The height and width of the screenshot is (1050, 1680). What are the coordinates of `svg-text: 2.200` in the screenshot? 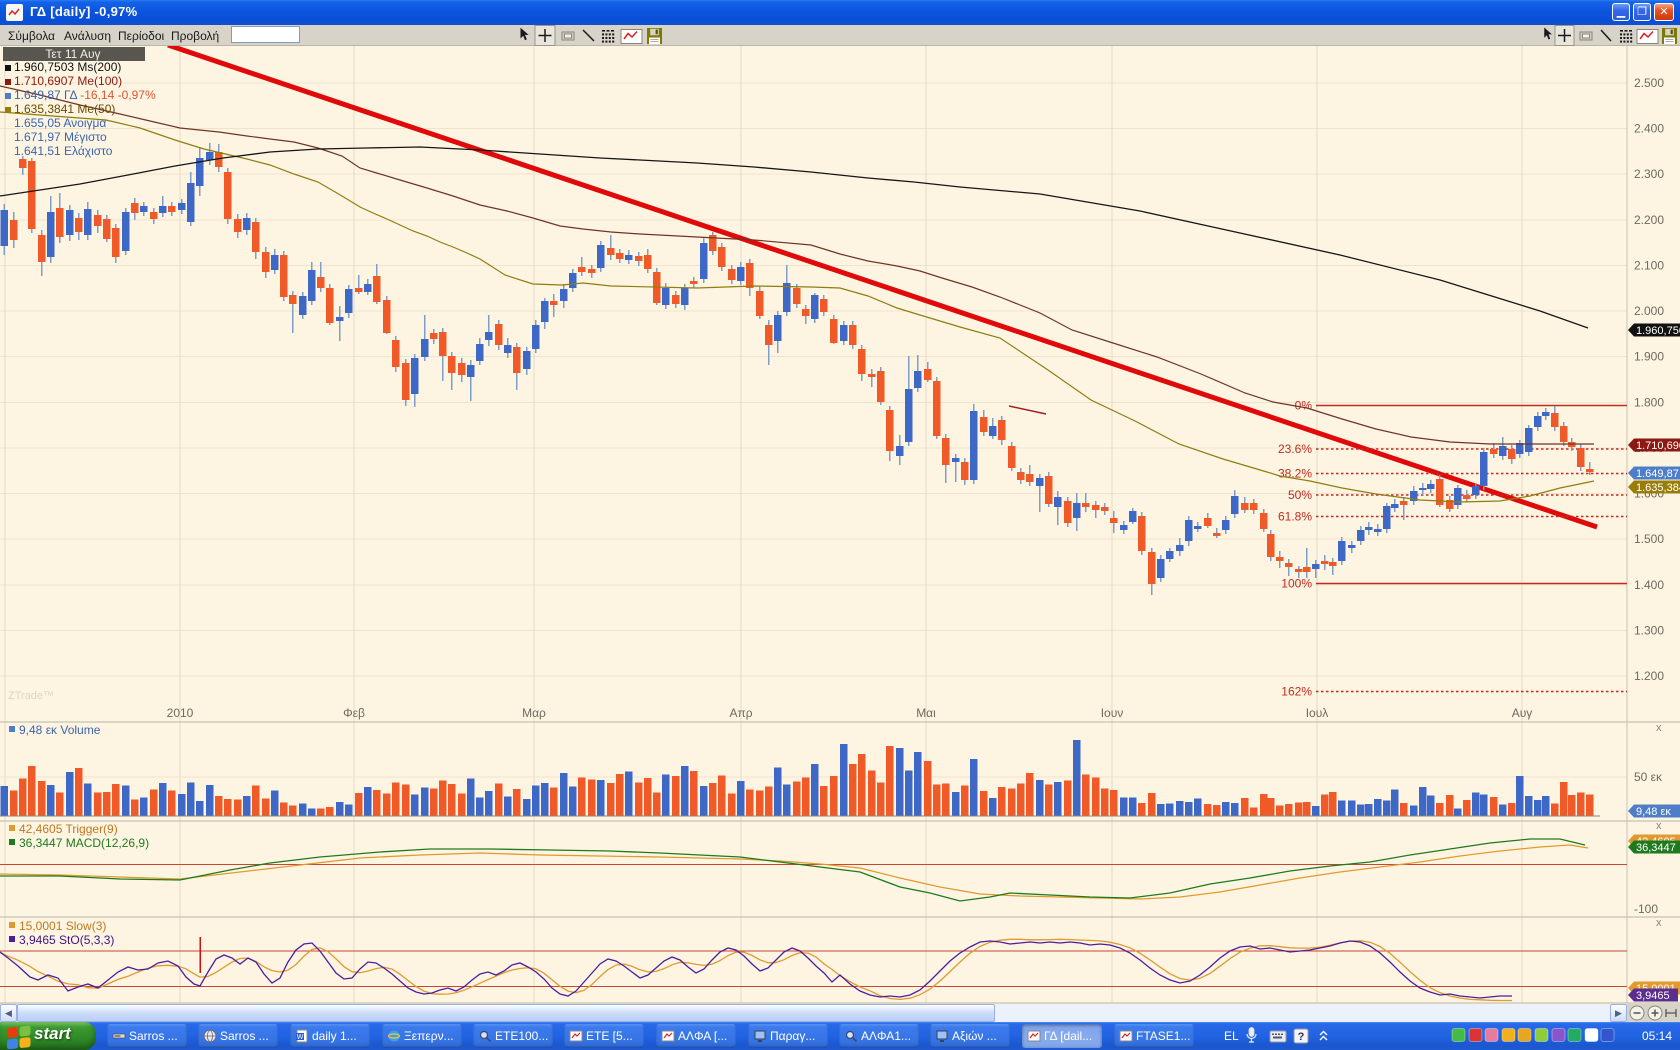 It's located at (1649, 220).